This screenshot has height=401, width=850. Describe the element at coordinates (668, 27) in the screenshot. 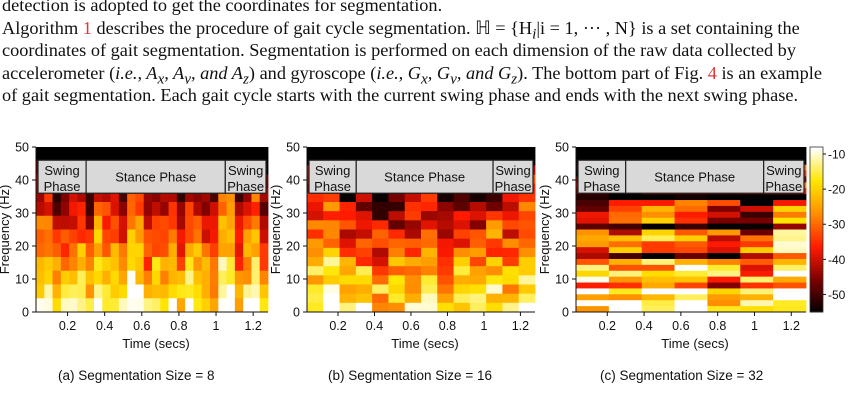

I see `paragraph-text: |i = 1, ··· , N} is a set containing the` at that location.